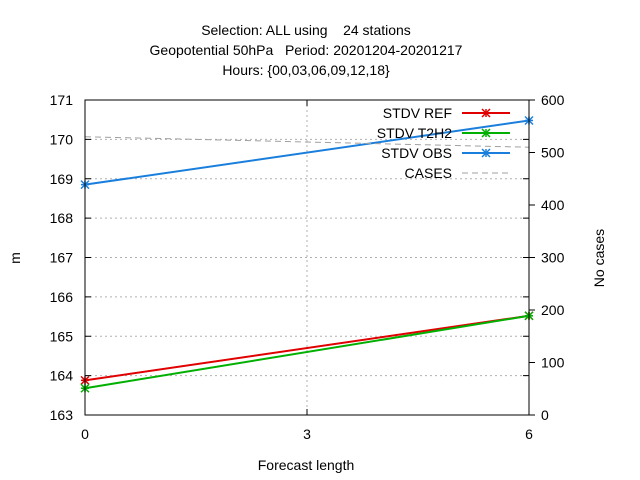  I want to click on y-tick-label: 165, so click(62, 336).